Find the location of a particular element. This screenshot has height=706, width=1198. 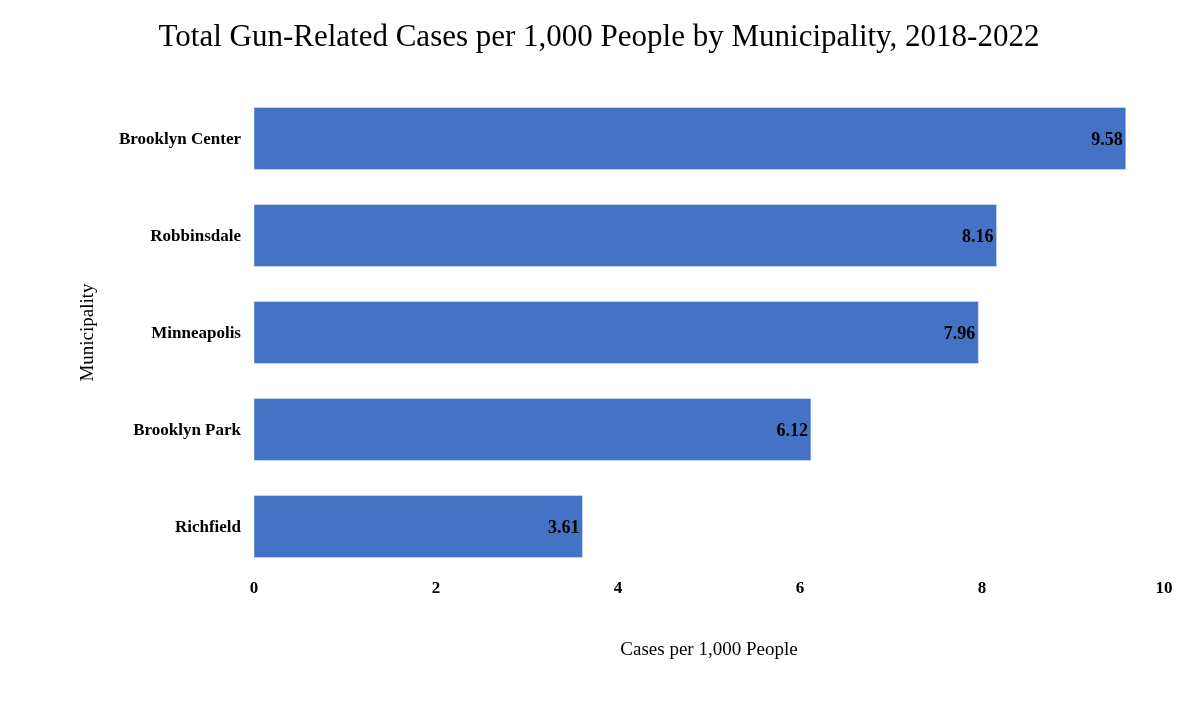

x-axis-title: Cases per 1,000 People is located at coordinates (709, 648).